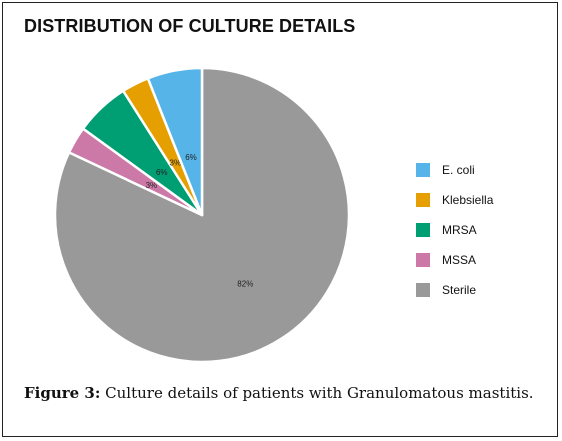  Describe the element at coordinates (62, 393) in the screenshot. I see `caption-label: Figure 3:` at that location.